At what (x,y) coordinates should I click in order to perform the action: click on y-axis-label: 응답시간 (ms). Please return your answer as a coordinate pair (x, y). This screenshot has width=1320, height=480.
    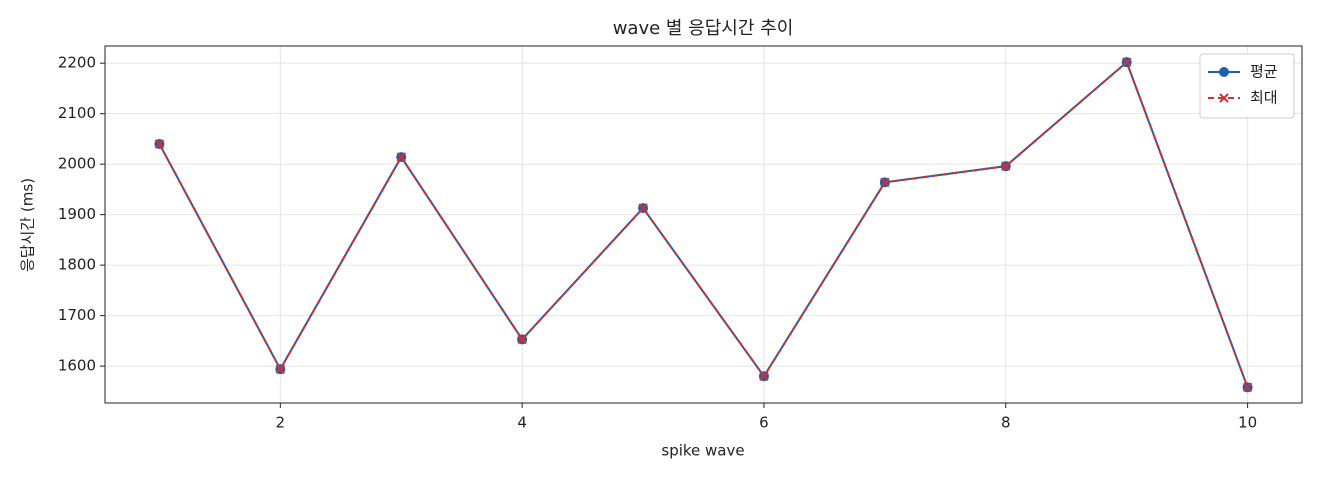
    Looking at the image, I should click on (28, 225).